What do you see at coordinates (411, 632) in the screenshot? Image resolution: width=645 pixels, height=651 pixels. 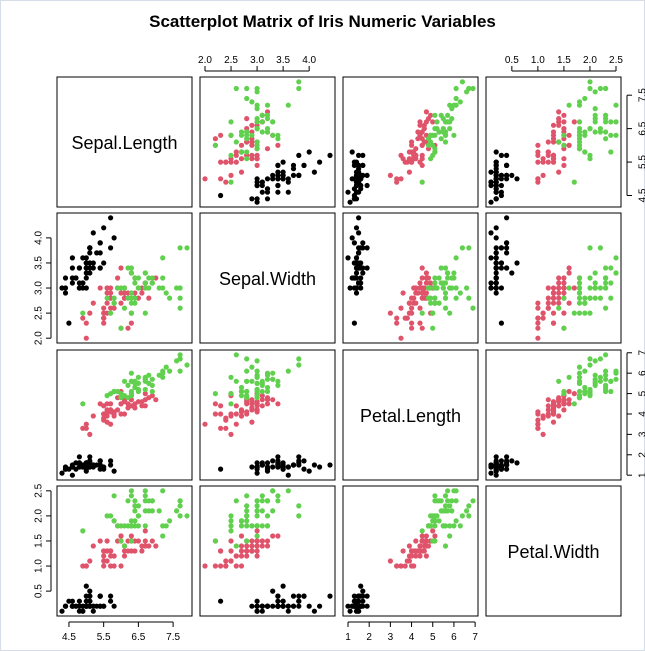 I see `bottom-axis-petal-length: 1 2 3 4 5 6 7` at bounding box center [411, 632].